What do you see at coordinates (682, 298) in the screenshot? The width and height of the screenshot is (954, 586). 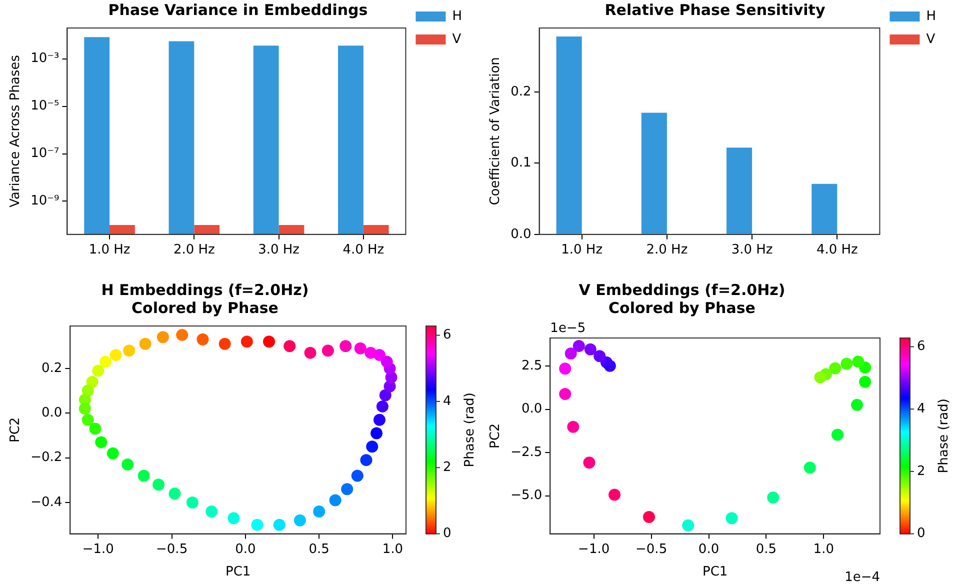 I see `chart-title: V Embeddings (f=2.0Hz) Colored by Phase` at bounding box center [682, 298].